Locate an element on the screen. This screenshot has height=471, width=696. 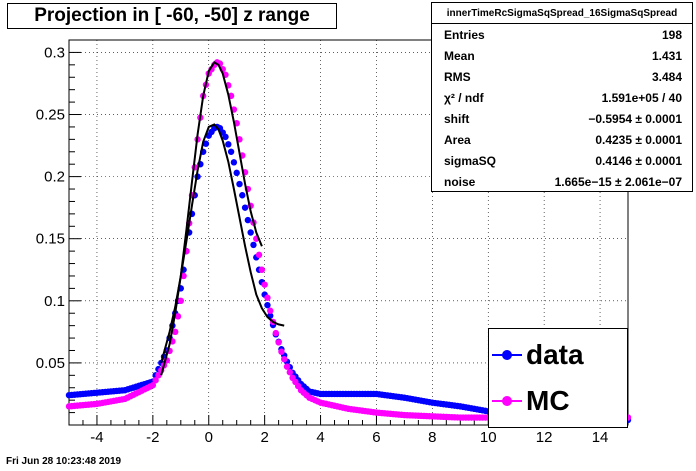
stats-value: 0.4235 ± 0.0001 is located at coordinates (638, 139).